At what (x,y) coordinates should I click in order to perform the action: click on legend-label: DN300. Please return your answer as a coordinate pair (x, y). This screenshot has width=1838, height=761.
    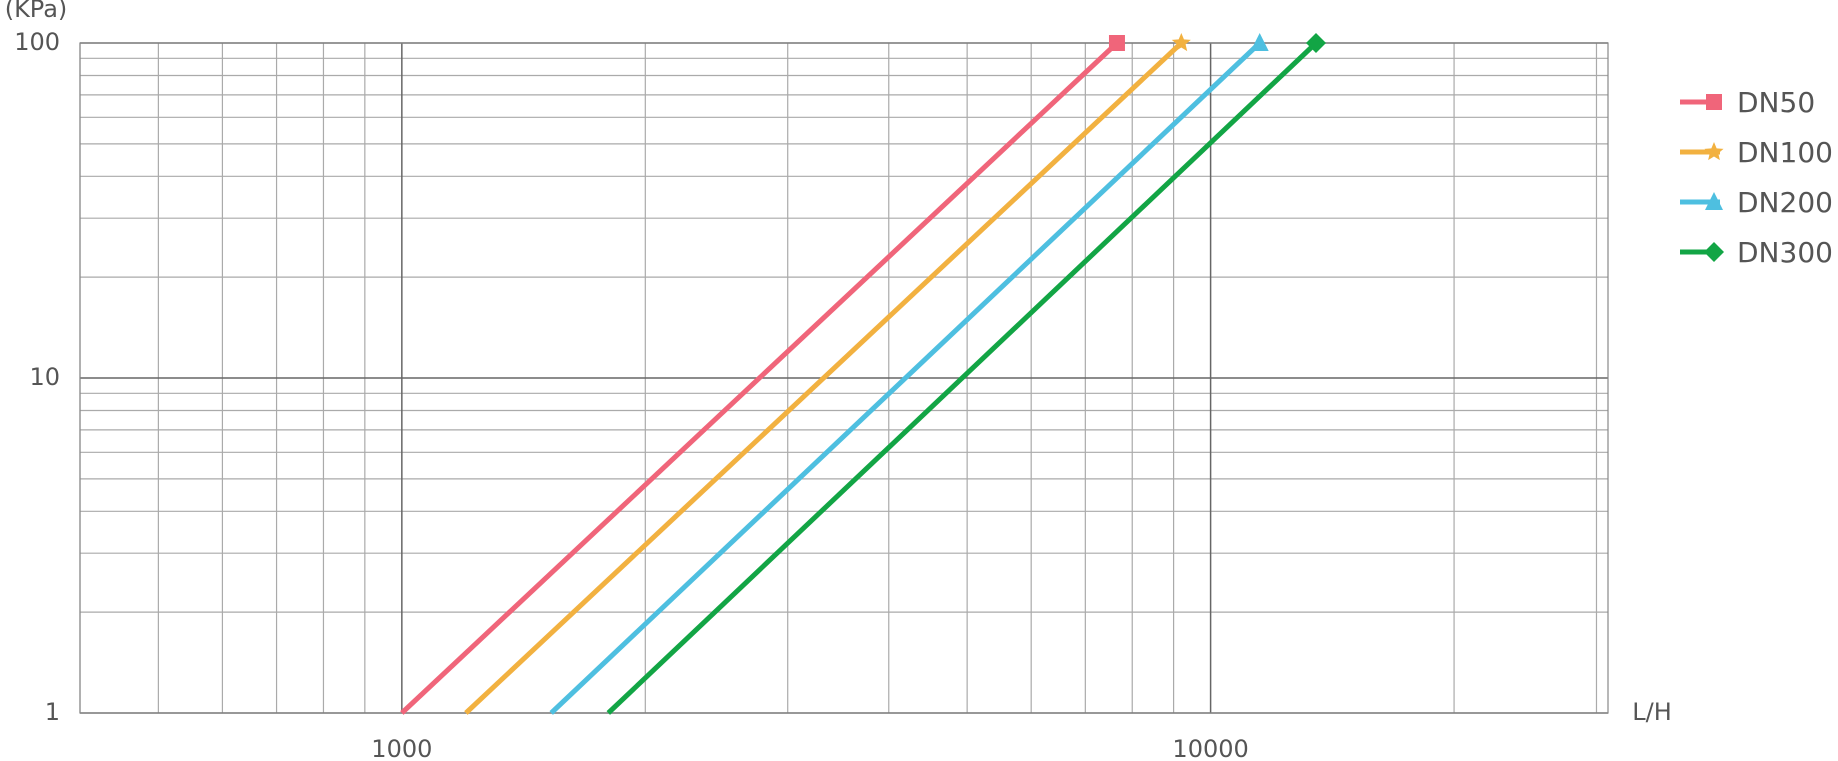
    Looking at the image, I should click on (1785, 252).